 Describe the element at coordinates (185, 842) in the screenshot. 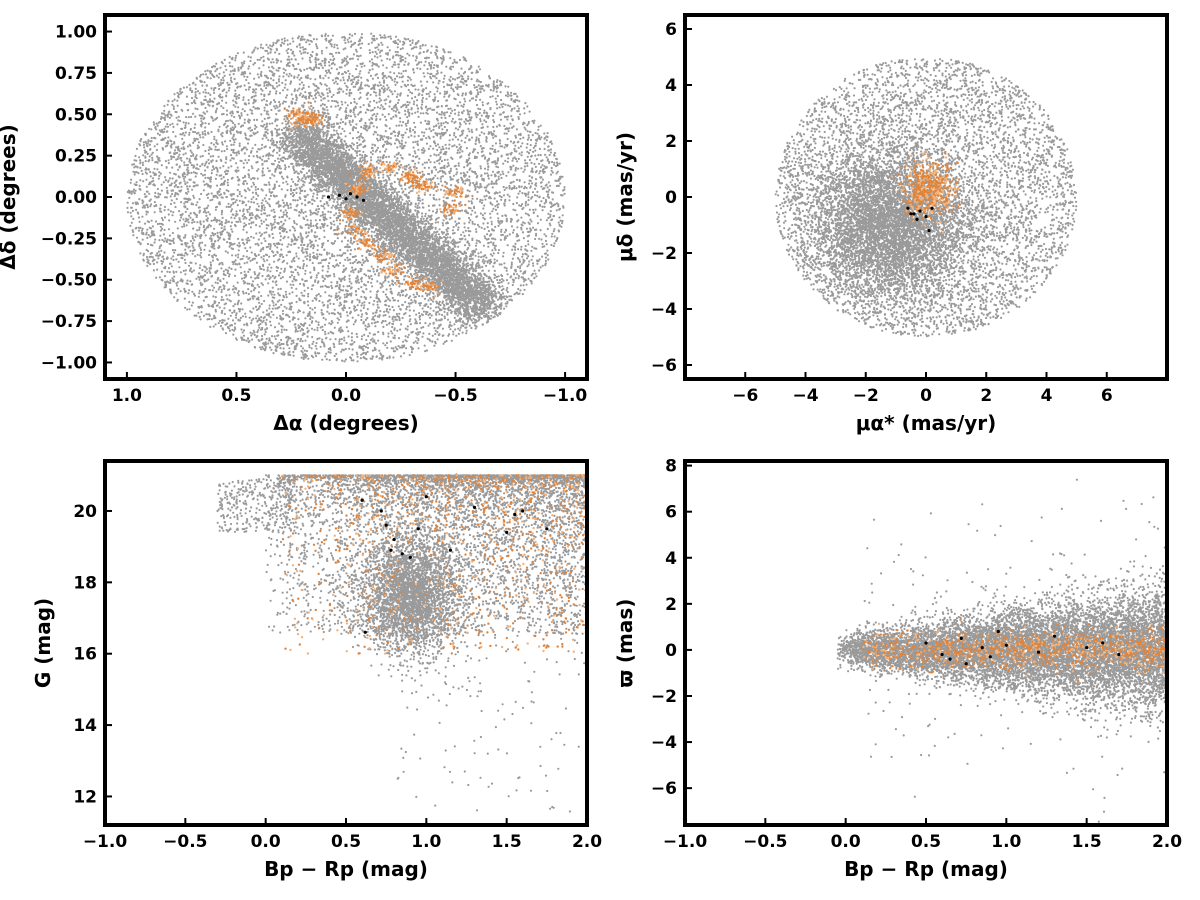

I see `x-tick-label: −0.5` at that location.